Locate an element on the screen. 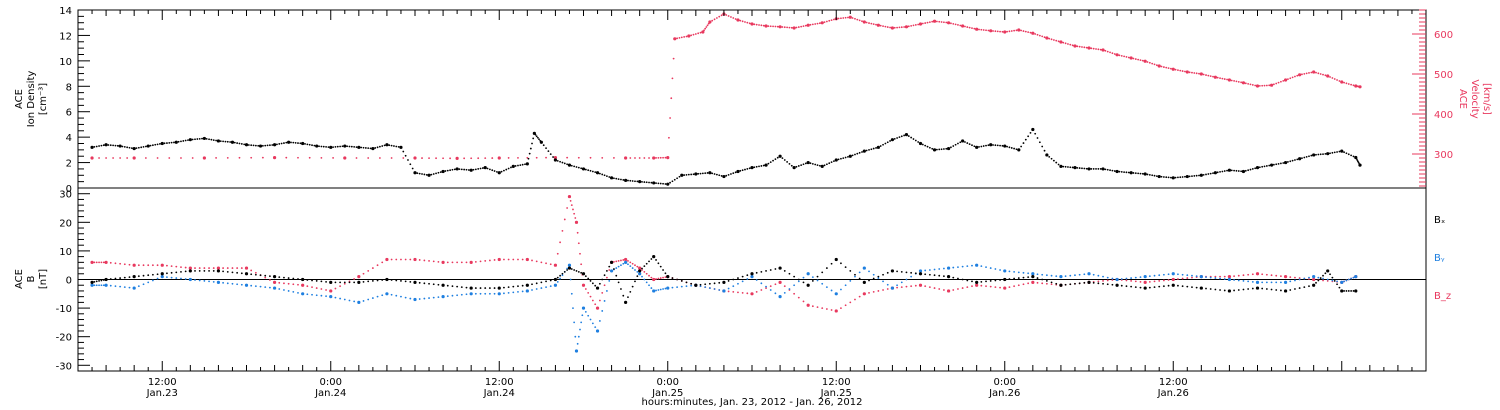  b-field-axis-label-1: ACE is located at coordinates (19, 279).